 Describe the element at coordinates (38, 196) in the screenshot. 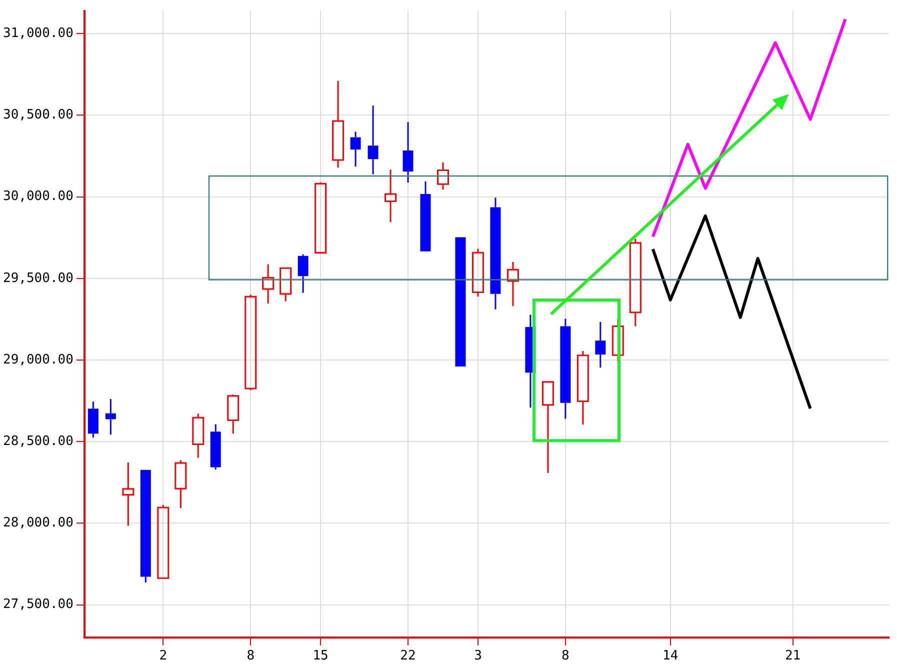

I see `y-tick-label: 30,000.00` at that location.